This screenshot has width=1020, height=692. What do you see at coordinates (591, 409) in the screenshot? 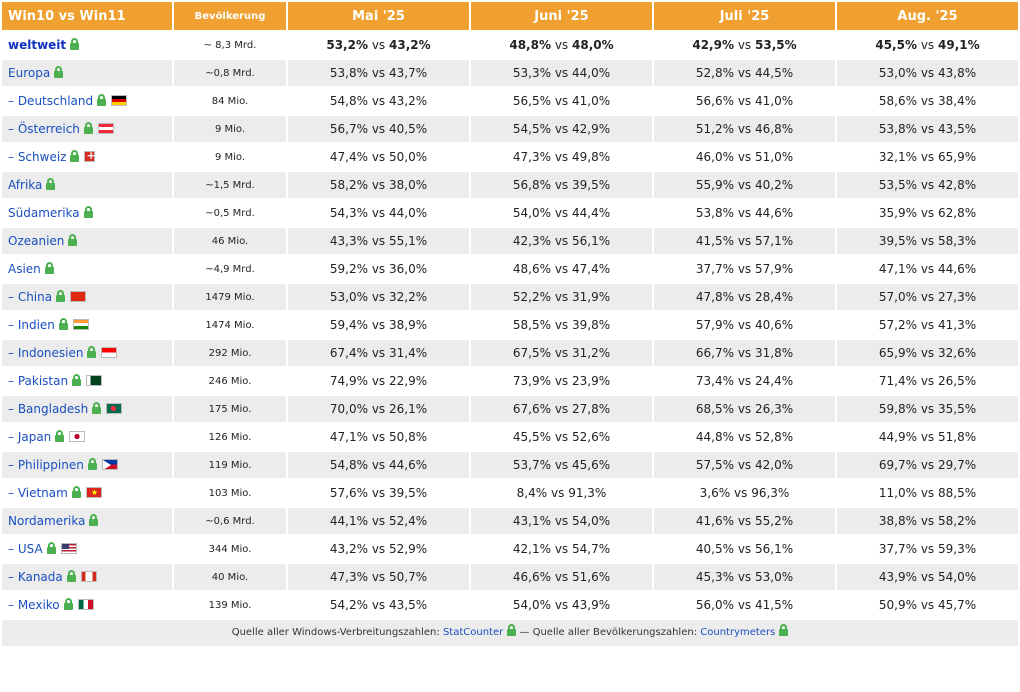
I see `win11-share: 27,8%` at bounding box center [591, 409].